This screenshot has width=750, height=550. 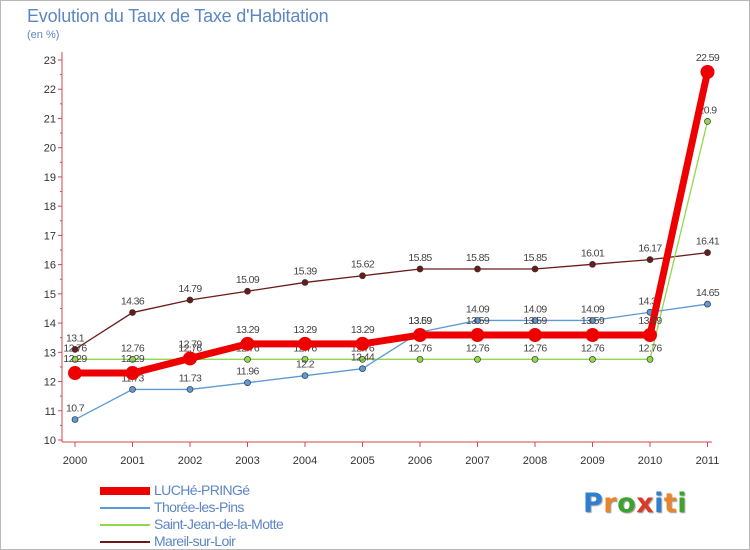 What do you see at coordinates (75, 338) in the screenshot?
I see `data-label: 13.1` at bounding box center [75, 338].